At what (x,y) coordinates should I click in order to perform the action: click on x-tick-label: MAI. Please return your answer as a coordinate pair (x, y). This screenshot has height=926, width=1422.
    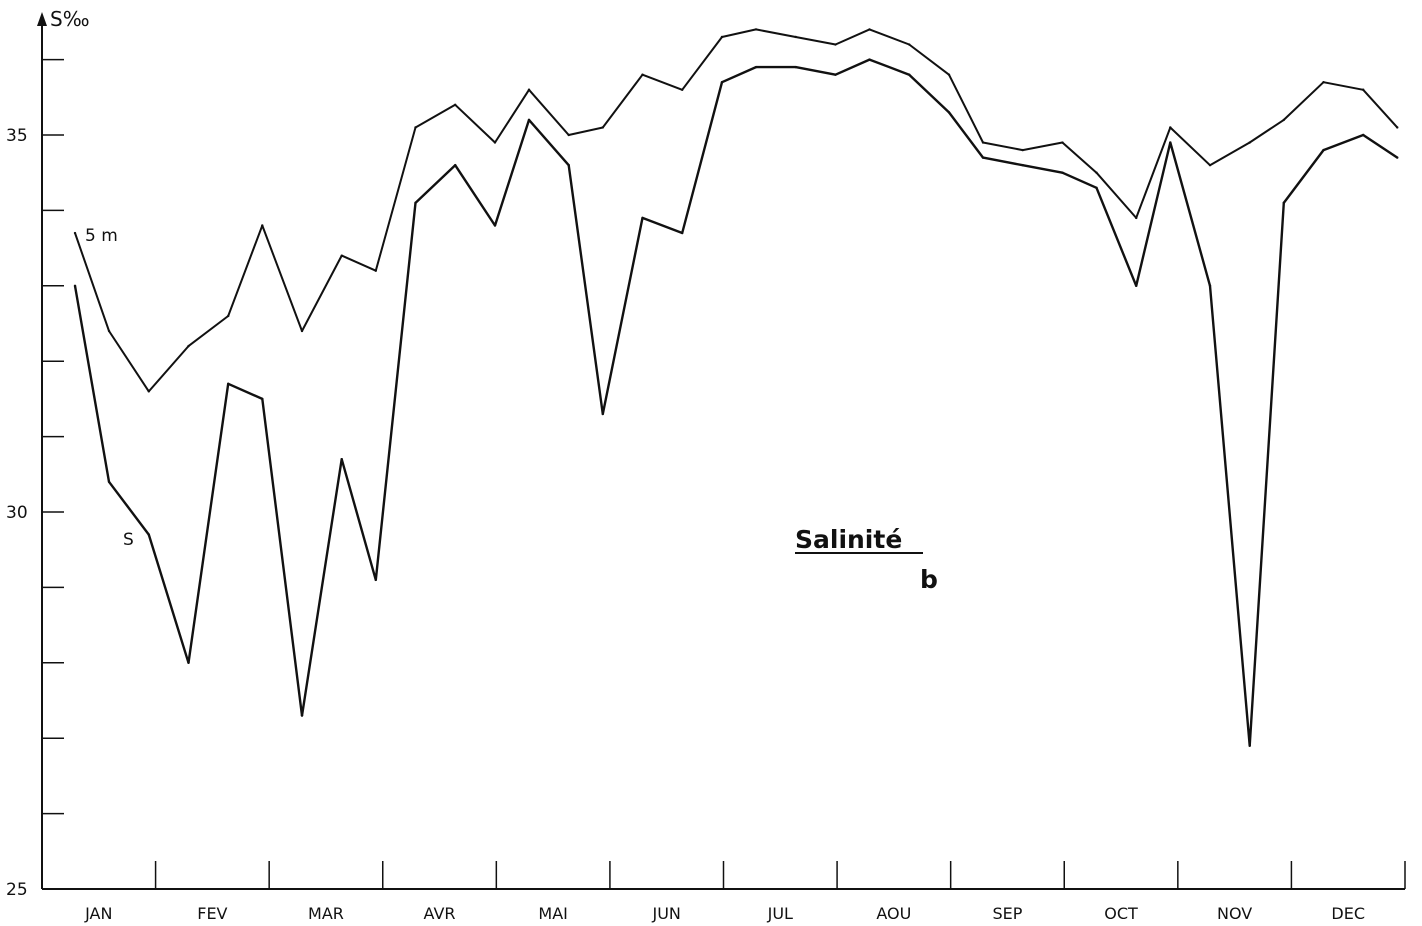
    Looking at the image, I should click on (552, 913).